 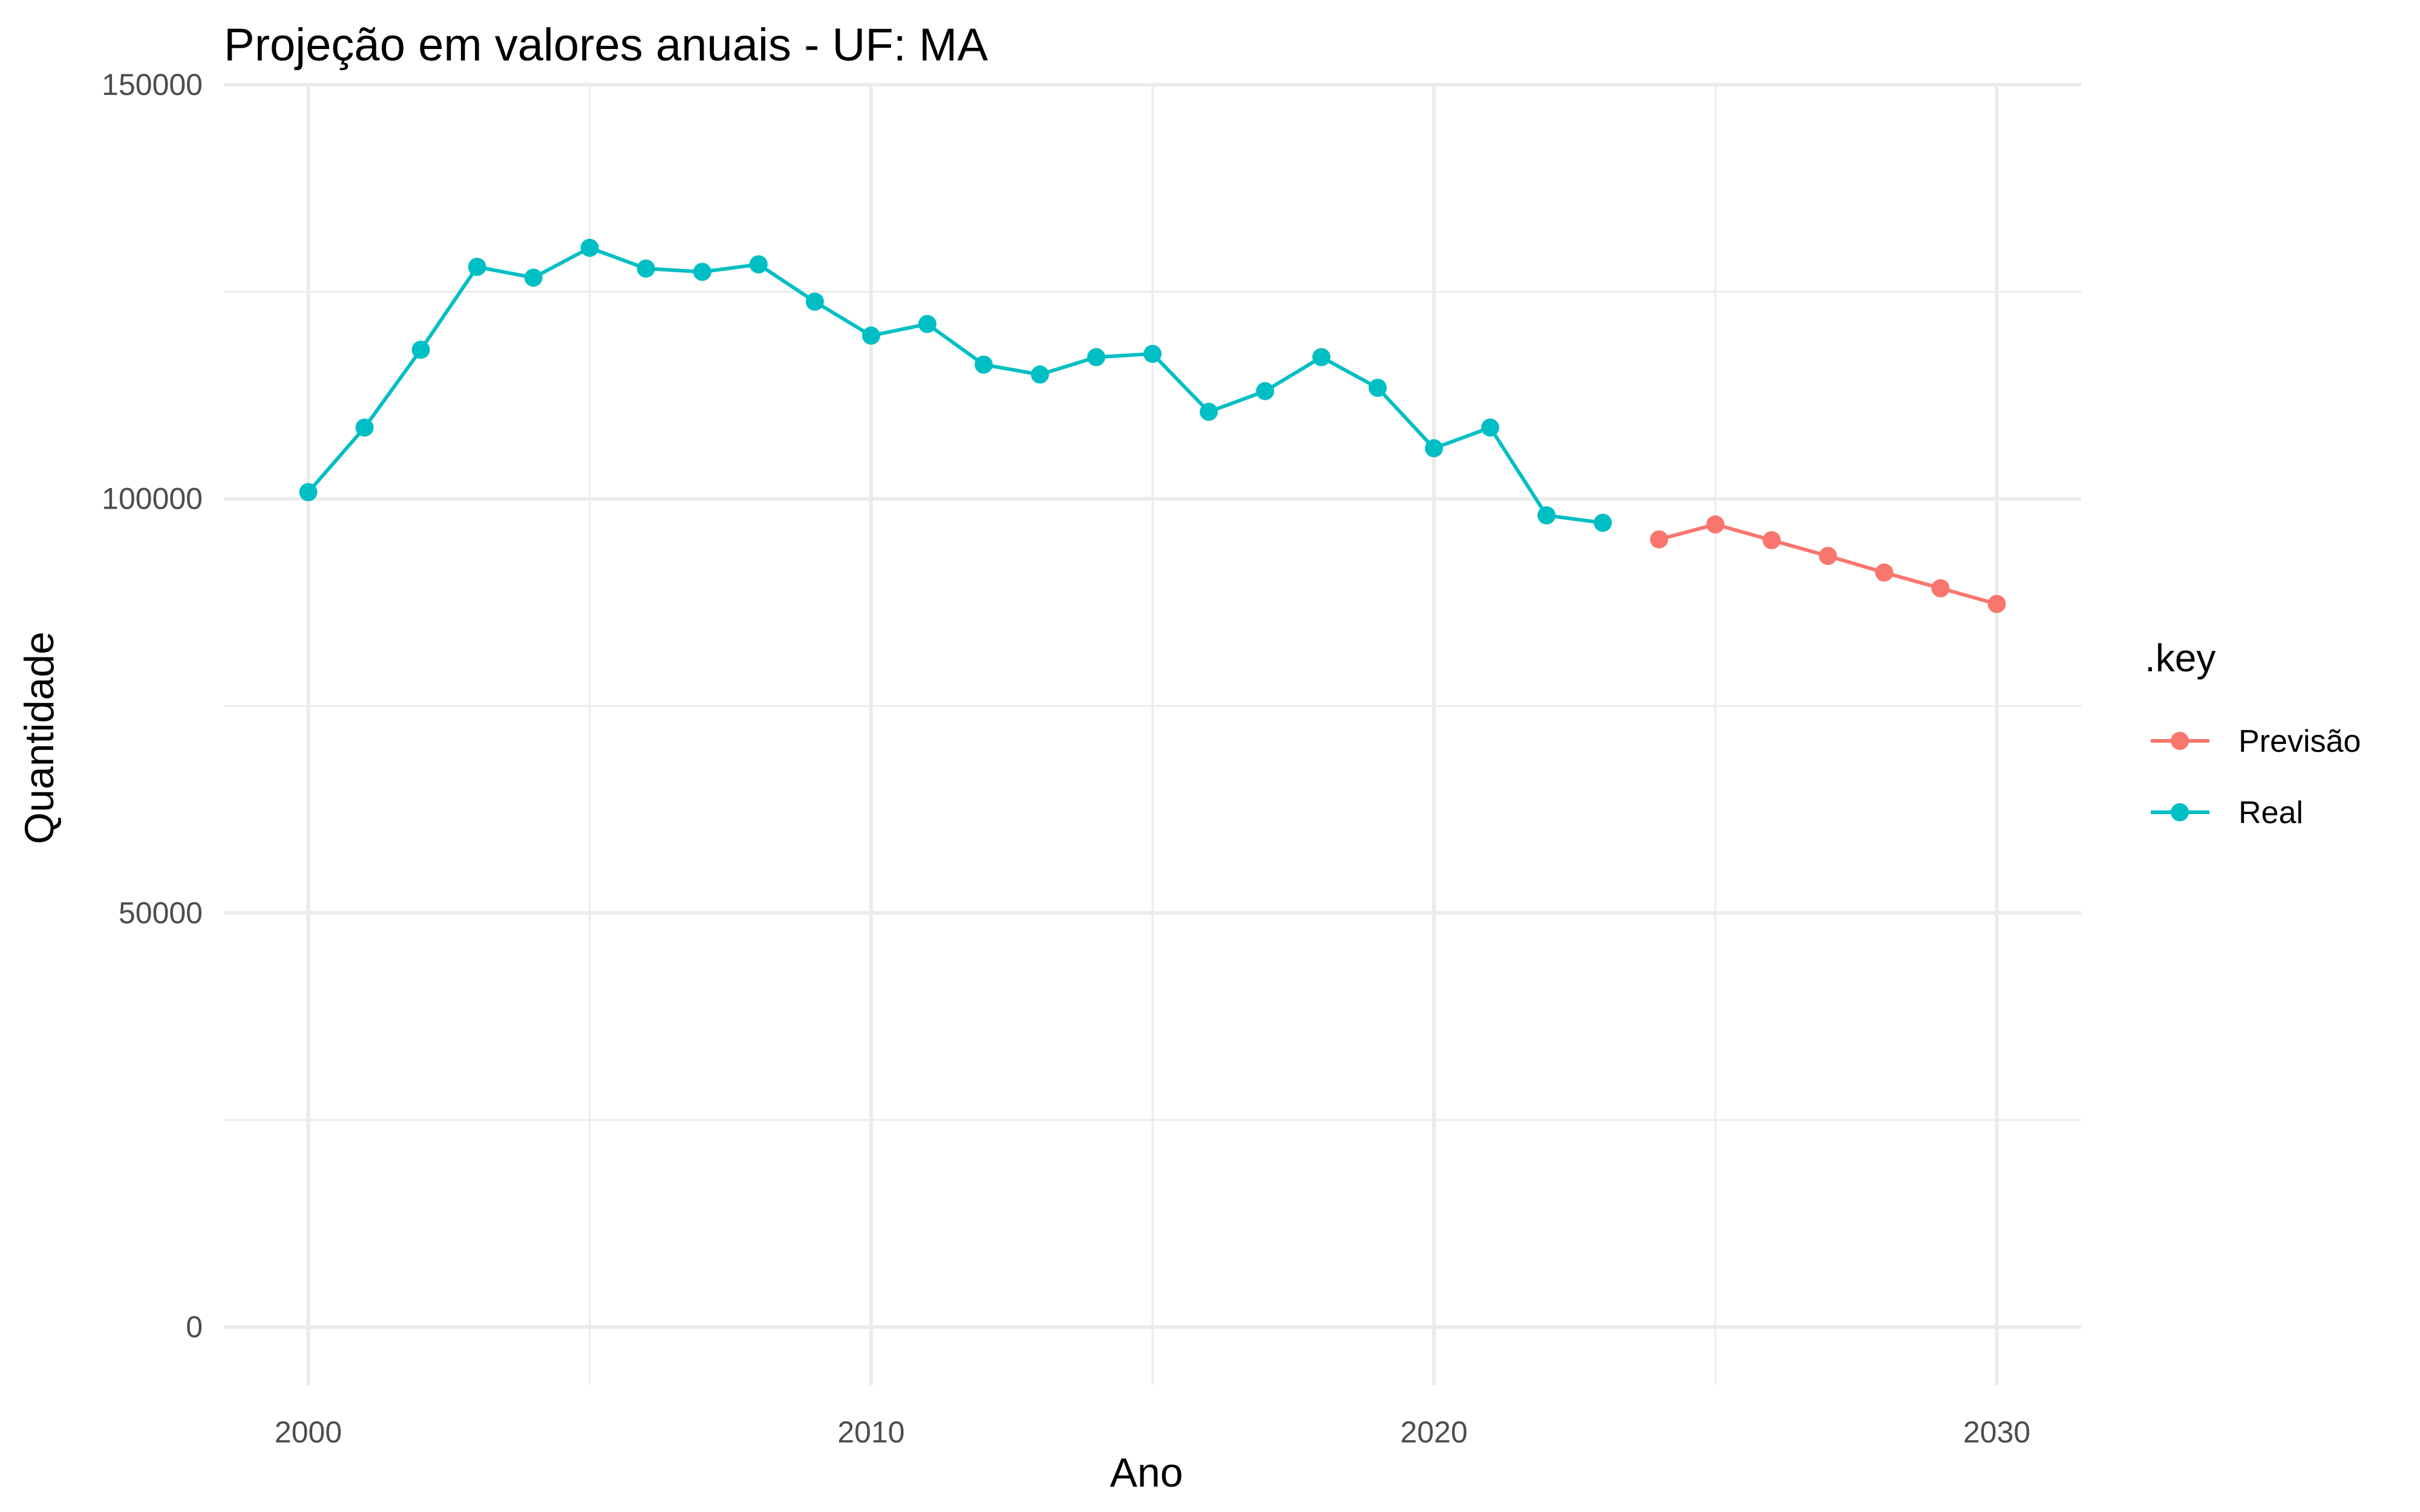 I want to click on x-tick-label: 2030, so click(x=1996, y=1432).